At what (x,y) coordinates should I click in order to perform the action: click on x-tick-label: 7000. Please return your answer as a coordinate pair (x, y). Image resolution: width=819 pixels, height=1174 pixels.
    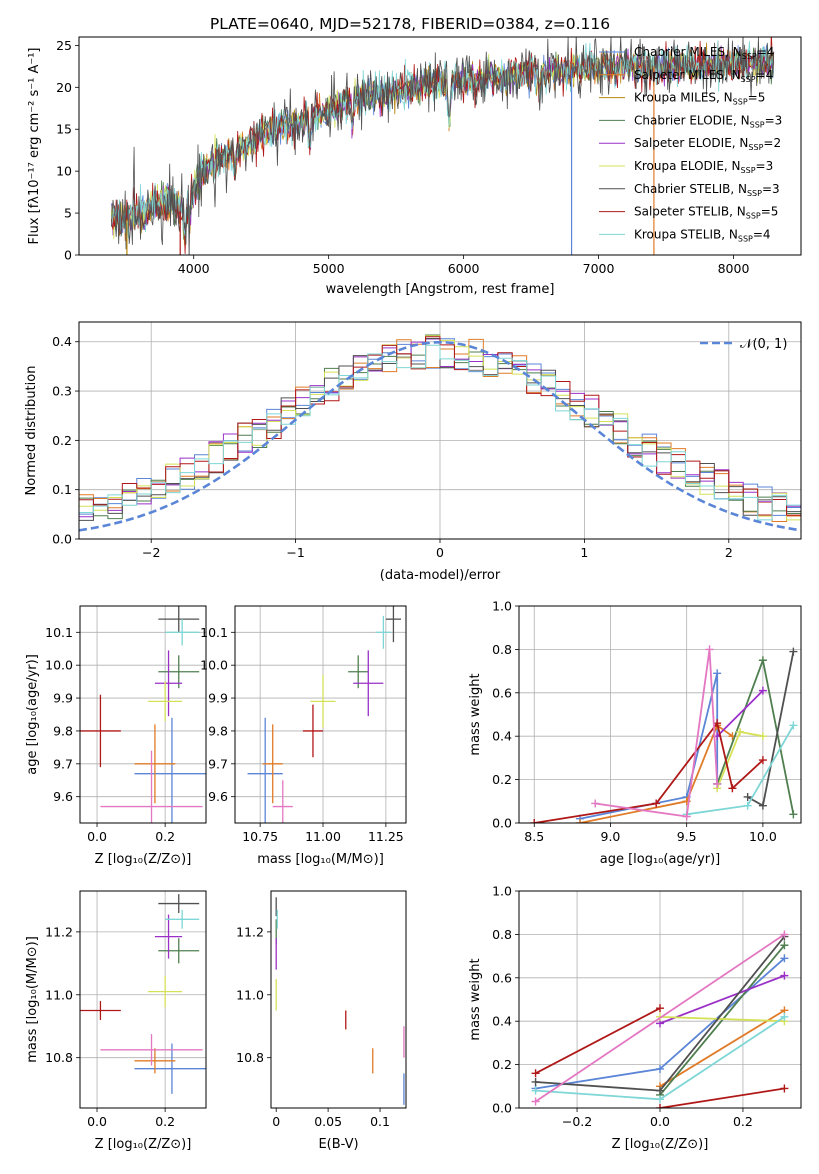
    Looking at the image, I should click on (599, 268).